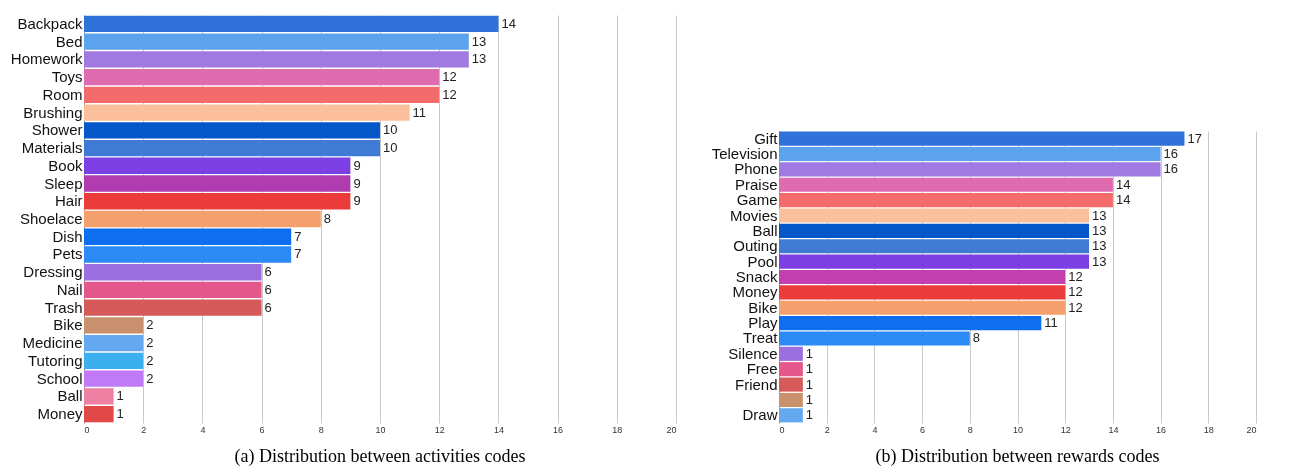 This screenshot has height=475, width=1299. I want to click on y-tick-label: Shower, so click(57, 130).